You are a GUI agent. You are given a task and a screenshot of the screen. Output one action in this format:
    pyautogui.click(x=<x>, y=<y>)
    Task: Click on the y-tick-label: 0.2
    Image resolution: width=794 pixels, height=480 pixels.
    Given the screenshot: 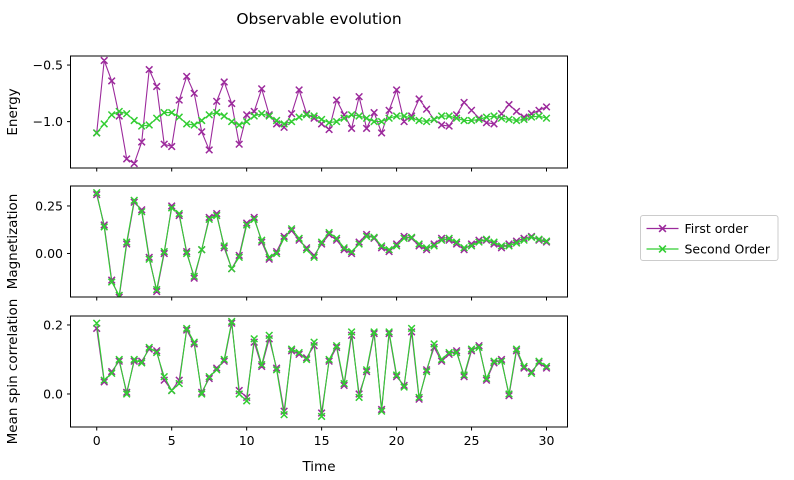 What is the action you would take?
    pyautogui.click(x=53, y=324)
    